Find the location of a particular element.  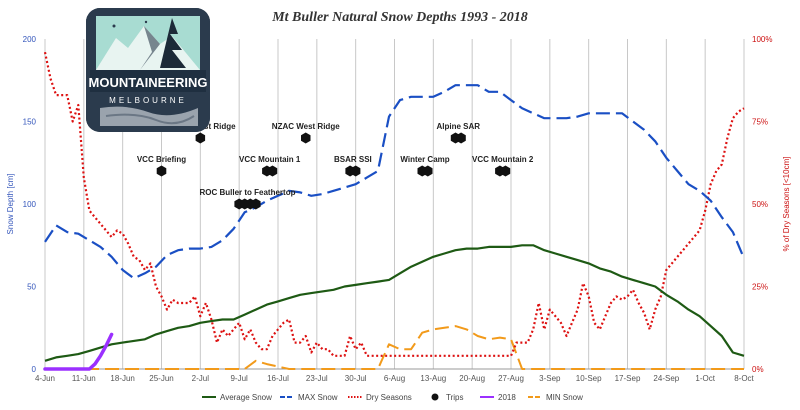

right-axis-ticks: 0% 25% 50% 75% 100% is located at coordinates (762, 204).